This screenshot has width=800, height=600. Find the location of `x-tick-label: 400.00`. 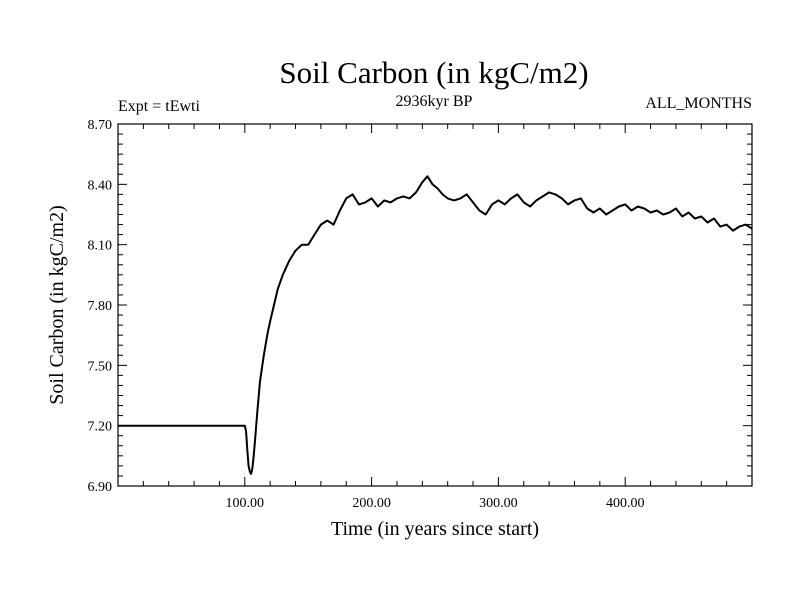

x-tick-label: 400.00 is located at coordinates (625, 503).